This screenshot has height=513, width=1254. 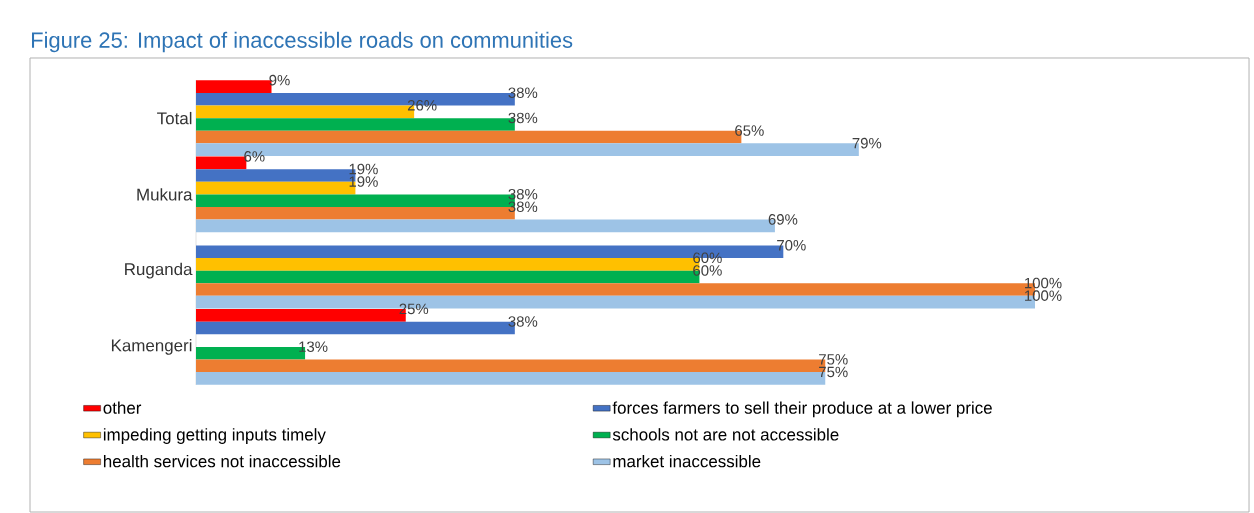 I want to click on data-label: 79%, so click(x=867, y=143).